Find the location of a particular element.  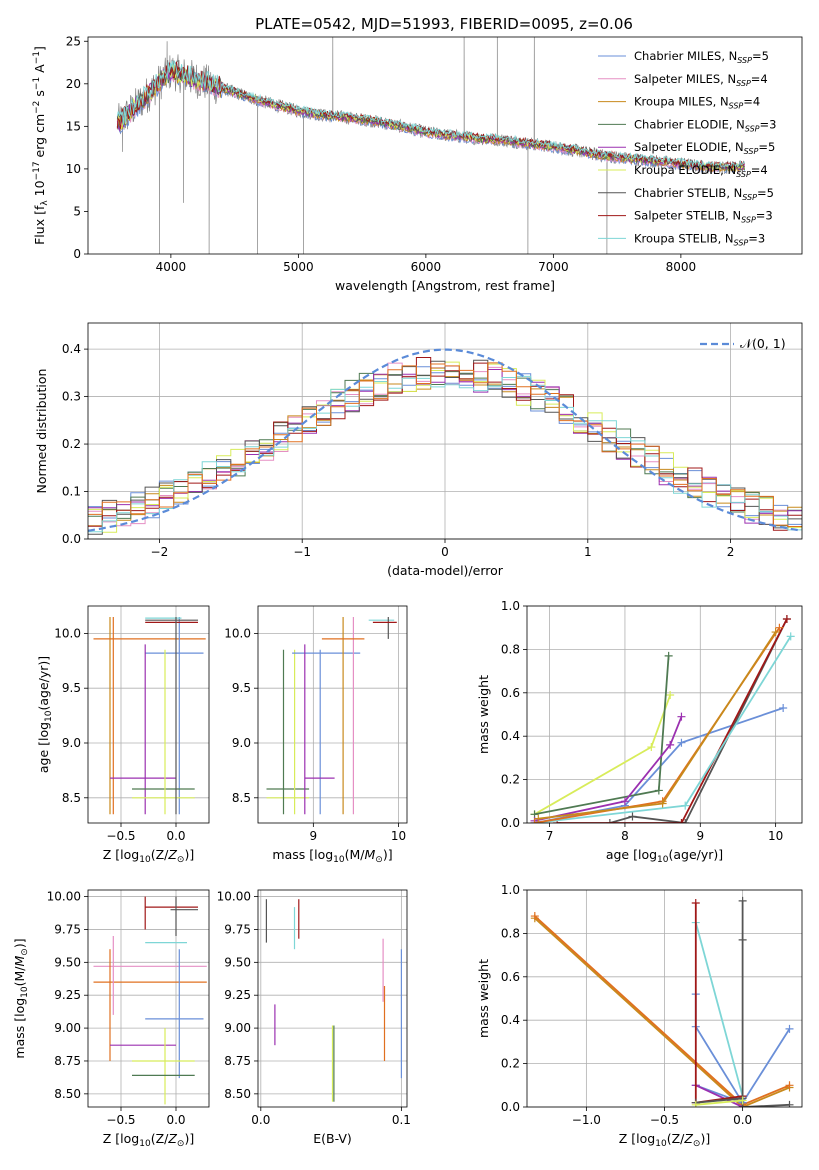

y-tick-label: 0.6 is located at coordinates (510, 977).